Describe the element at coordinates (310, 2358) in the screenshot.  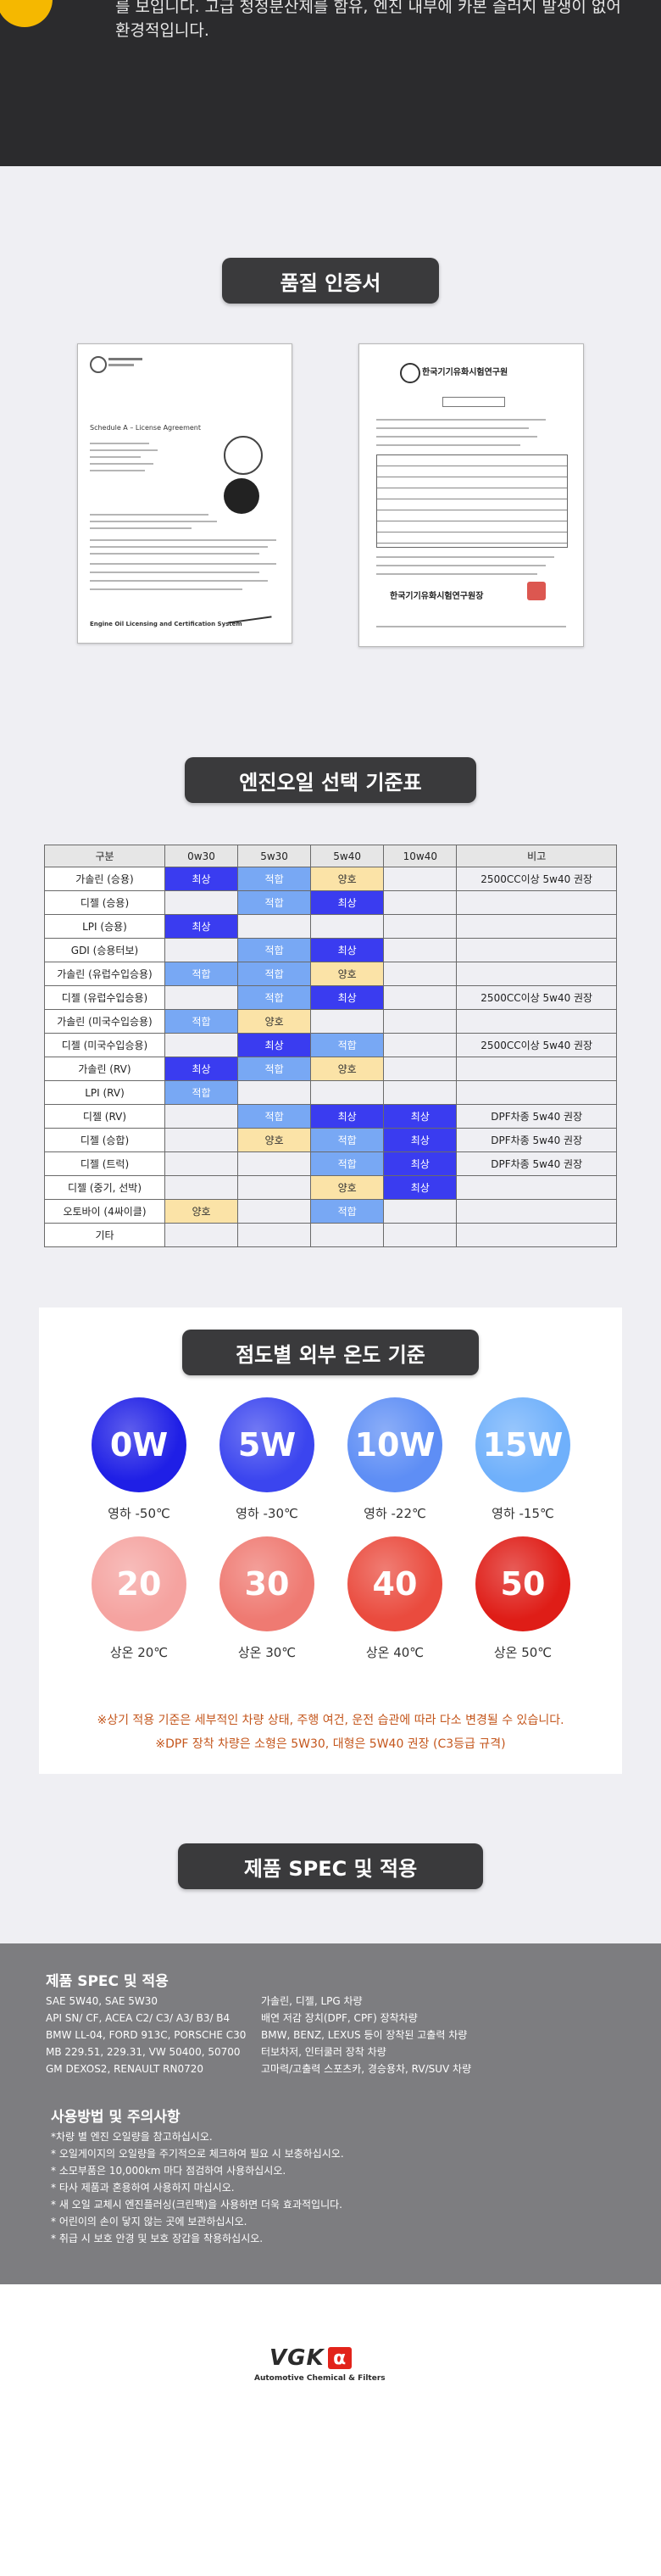
I see `brand-logo: VGK α` at that location.